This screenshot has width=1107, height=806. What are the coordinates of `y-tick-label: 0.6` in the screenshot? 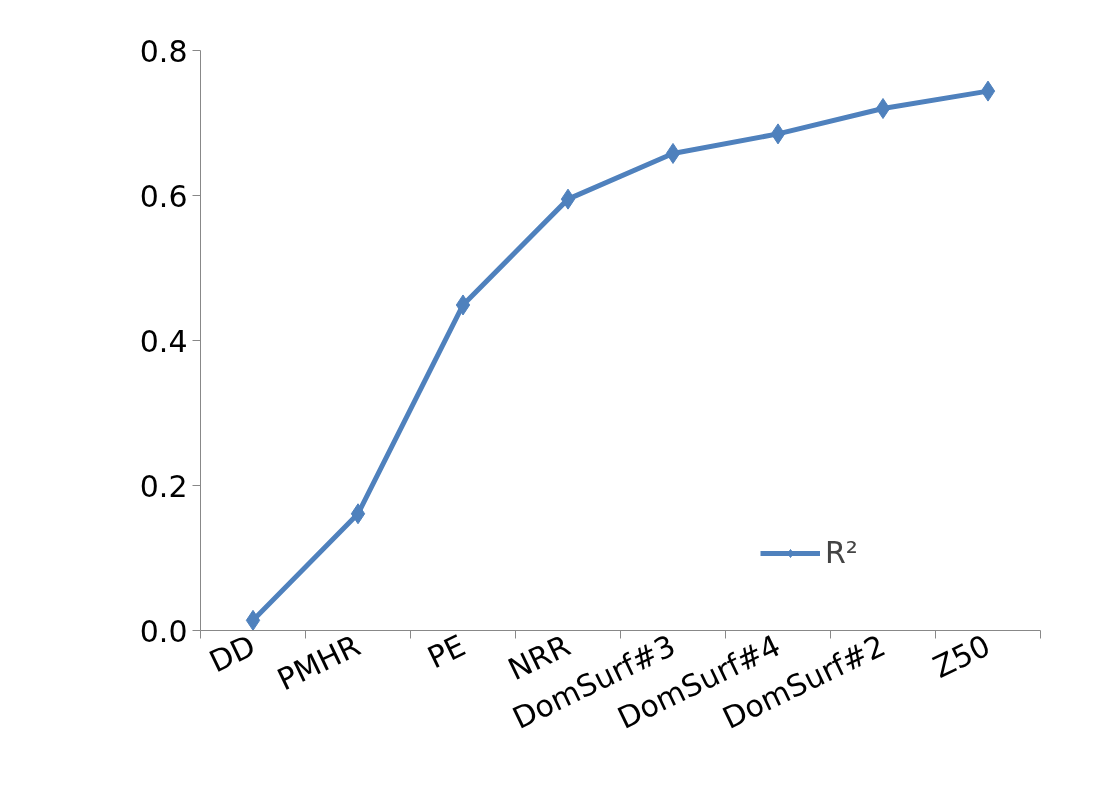 It's located at (163, 196).